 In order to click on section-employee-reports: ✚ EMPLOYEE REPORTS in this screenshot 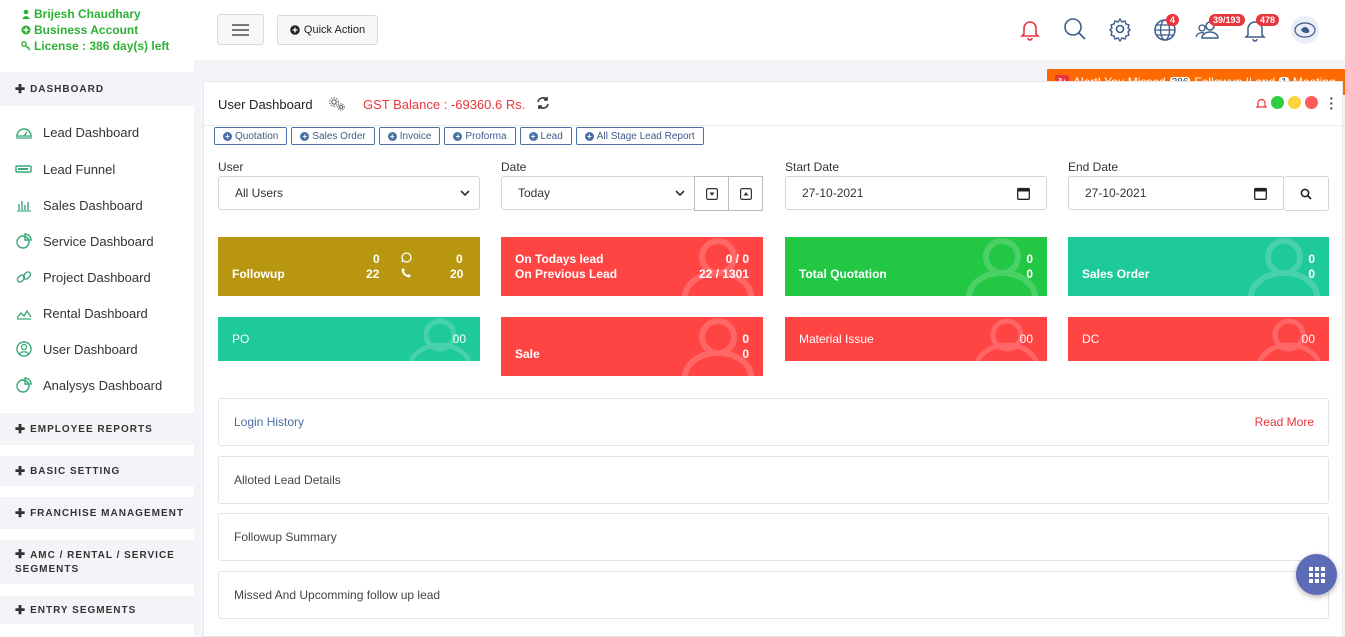, I will do `click(97, 429)`.